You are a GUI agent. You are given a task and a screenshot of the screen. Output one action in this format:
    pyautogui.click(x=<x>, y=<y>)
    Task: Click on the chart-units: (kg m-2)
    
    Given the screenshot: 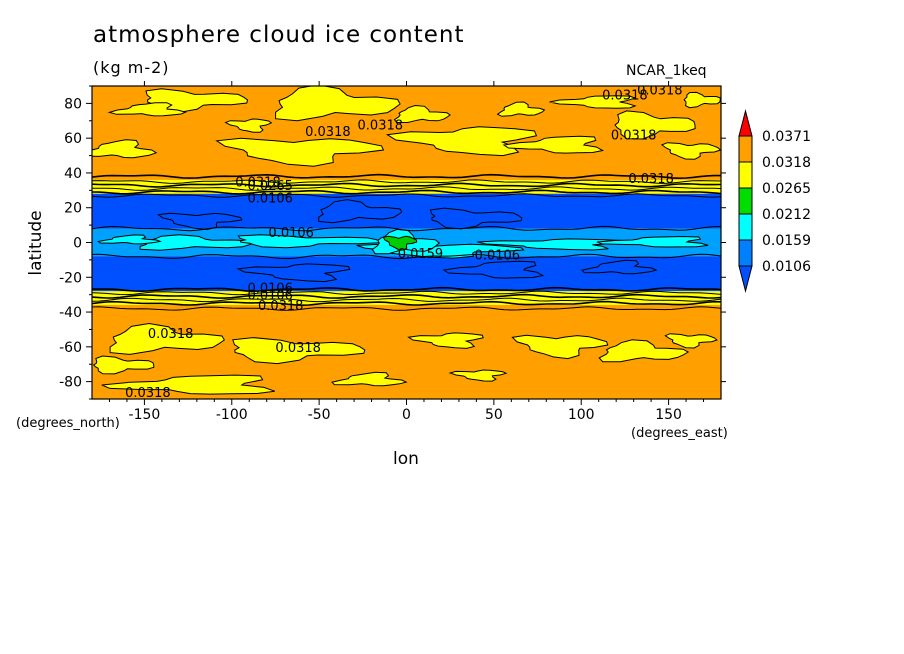 What is the action you would take?
    pyautogui.click(x=131, y=67)
    